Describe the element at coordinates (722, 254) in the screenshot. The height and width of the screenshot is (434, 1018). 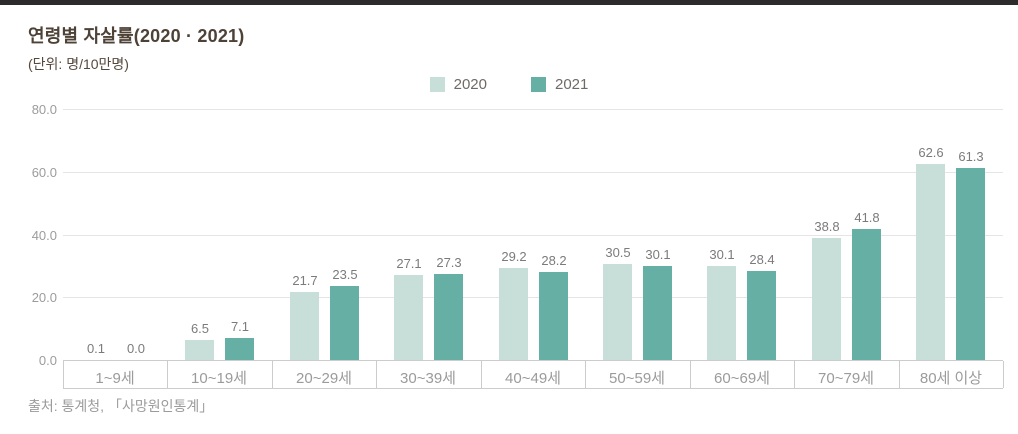
I see `bar-value-2020: 30.1` at that location.